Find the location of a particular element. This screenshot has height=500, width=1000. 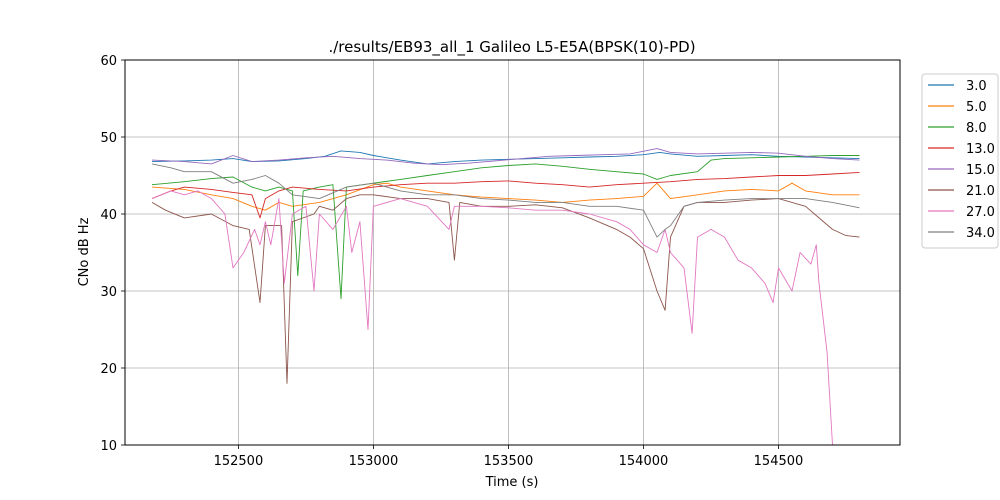

legend-label: 27.0 is located at coordinates (980, 212).